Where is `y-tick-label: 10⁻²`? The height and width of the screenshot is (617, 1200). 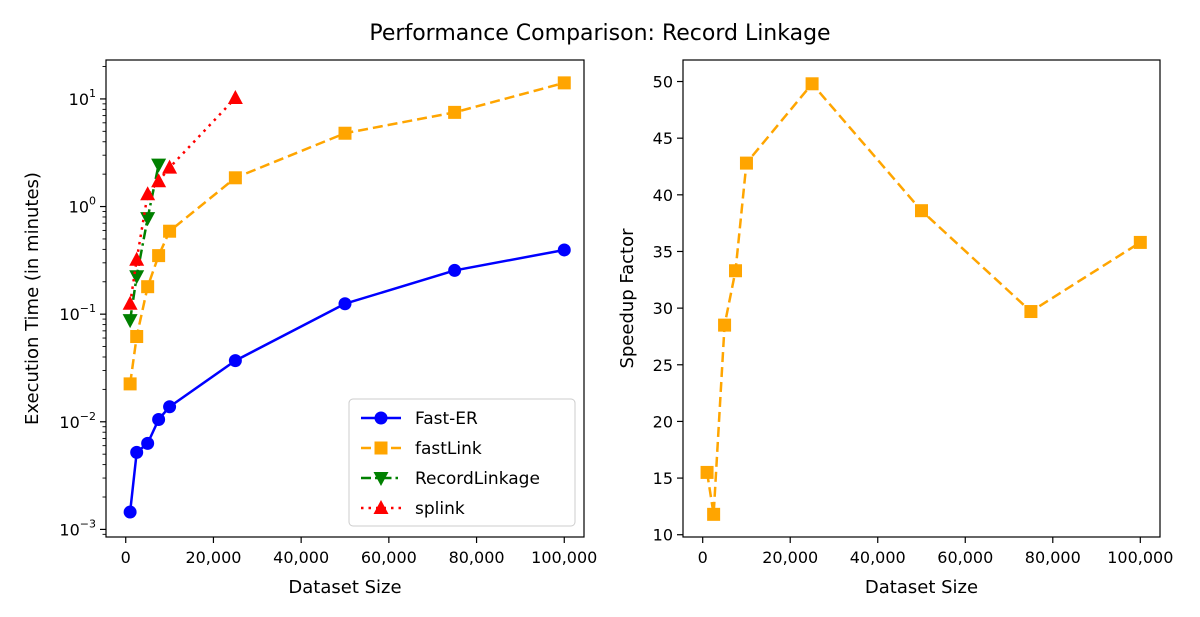 y-tick-label: 10⁻² is located at coordinates (77, 421).